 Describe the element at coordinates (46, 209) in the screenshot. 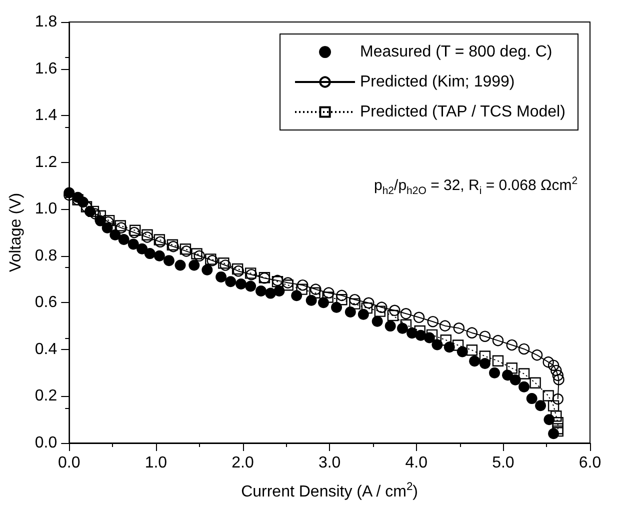

I see `y-tick-label: 1.0` at that location.